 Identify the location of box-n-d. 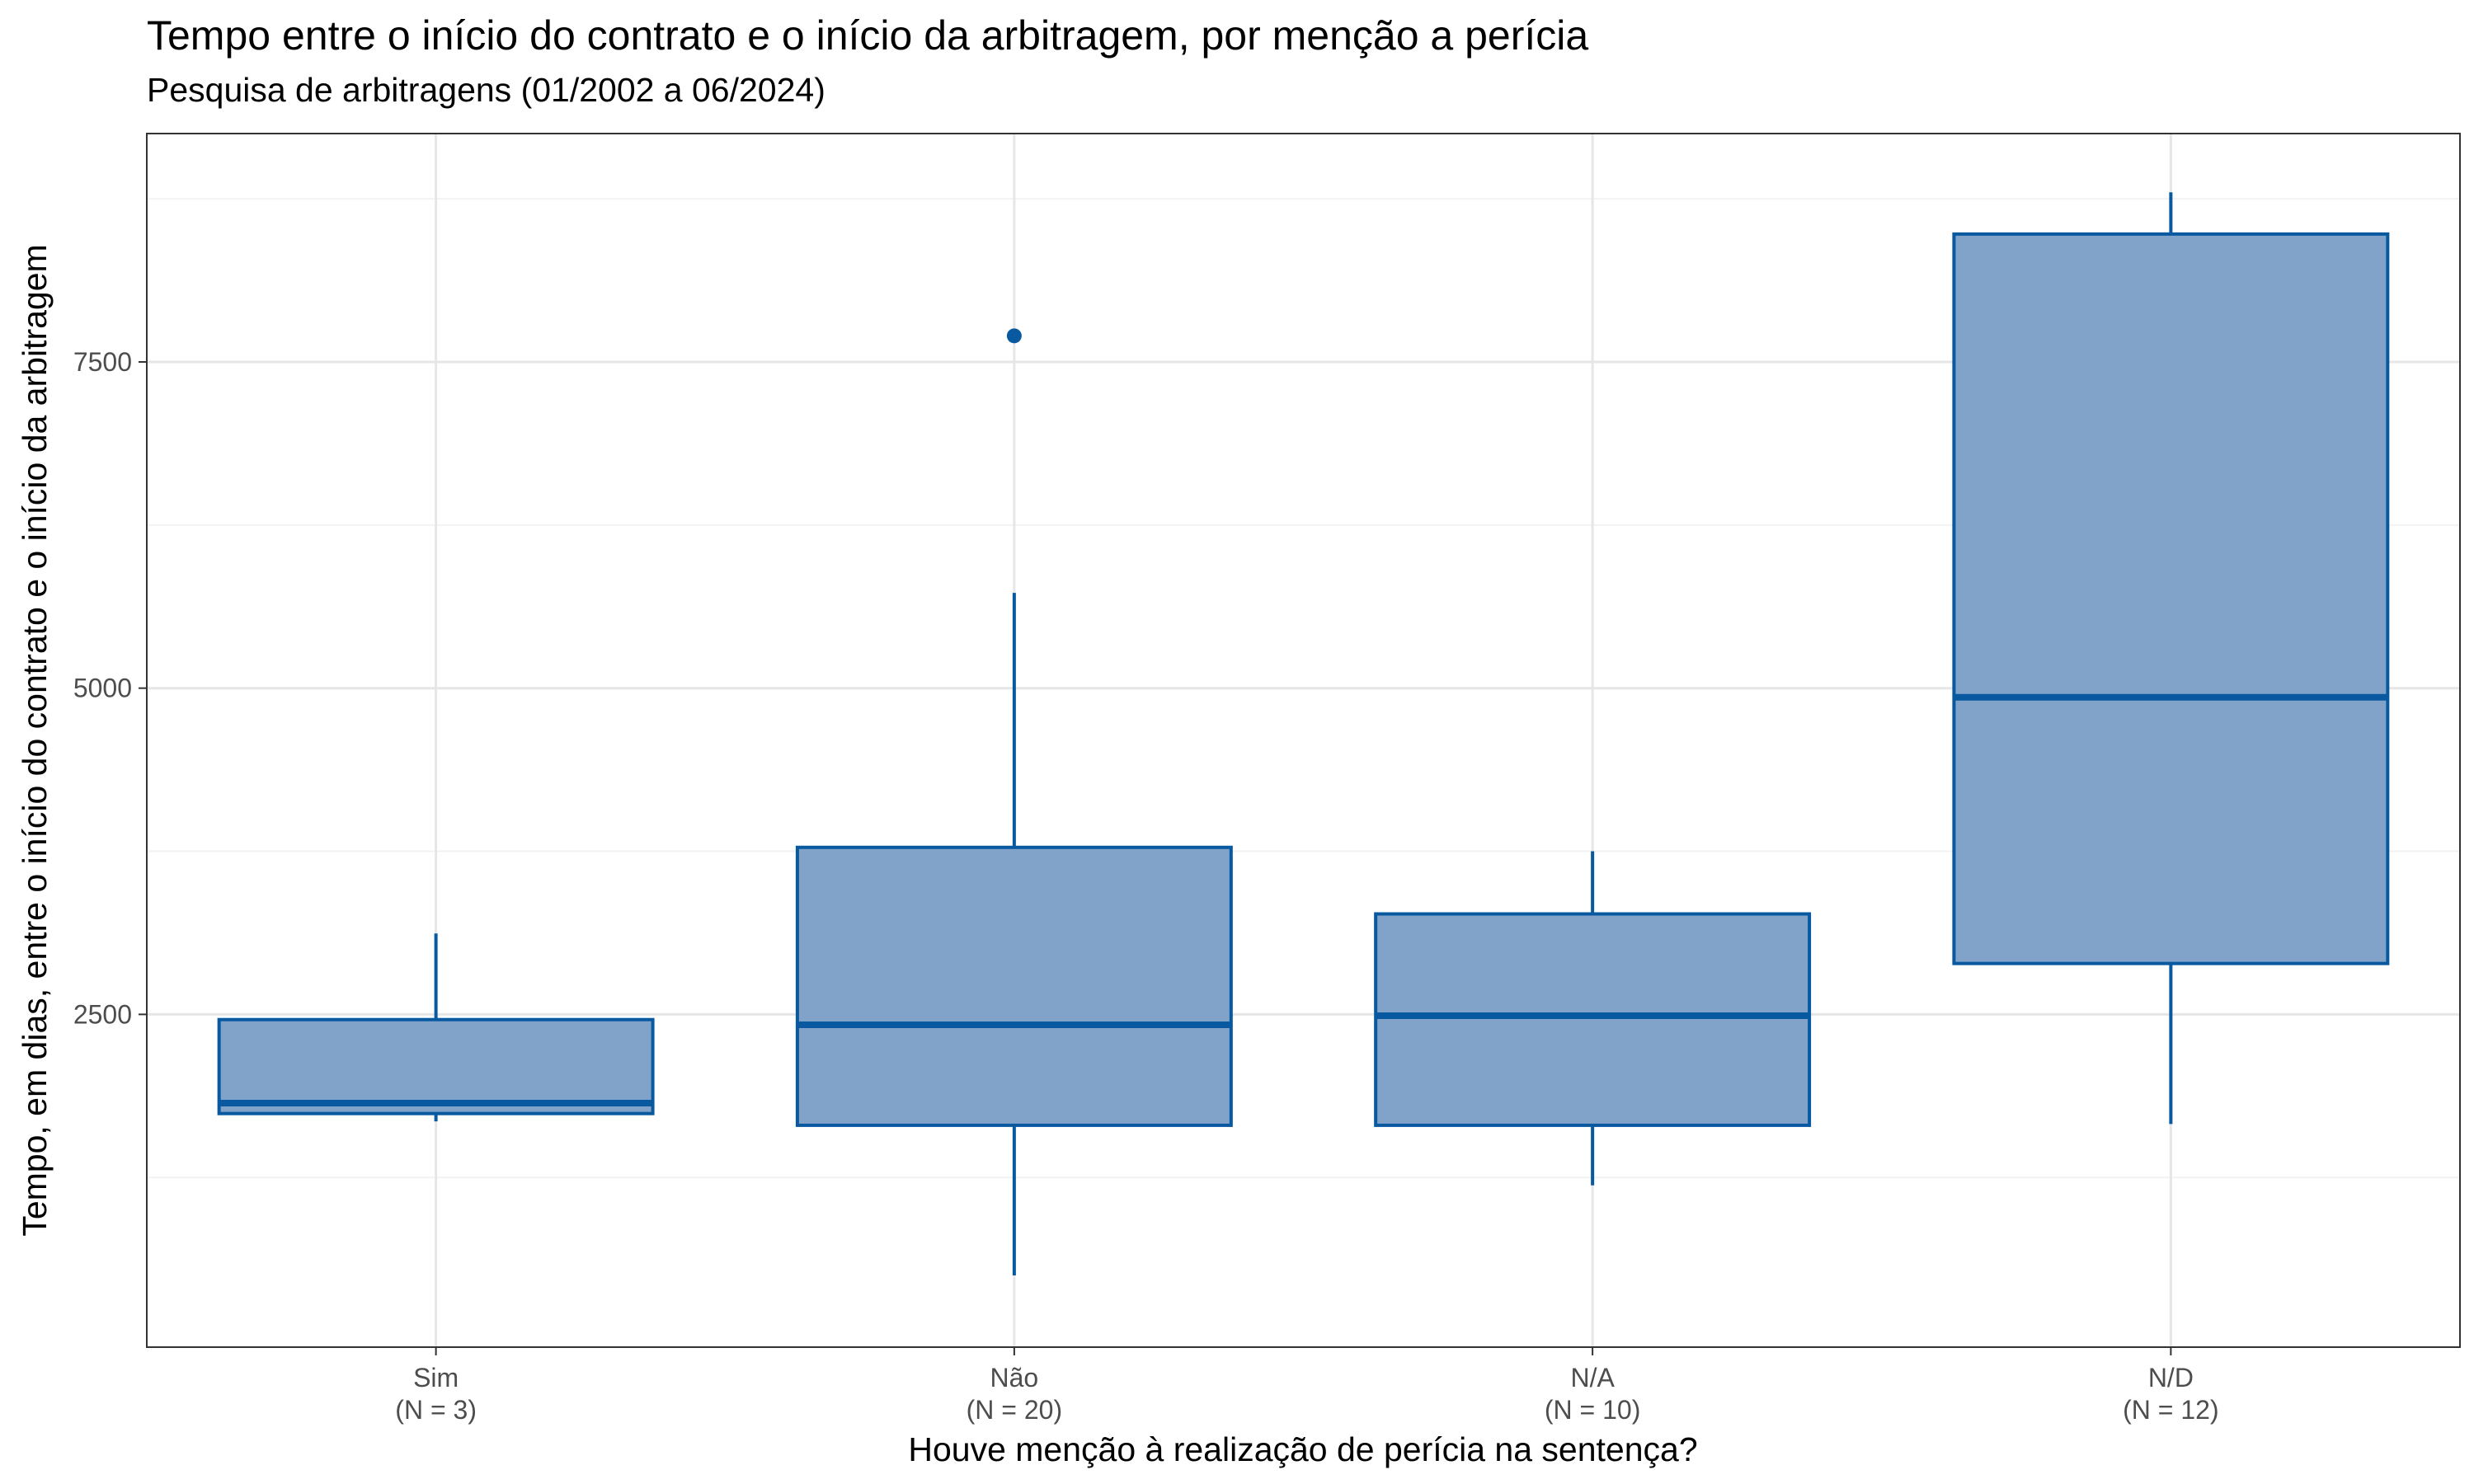
(2171, 658).